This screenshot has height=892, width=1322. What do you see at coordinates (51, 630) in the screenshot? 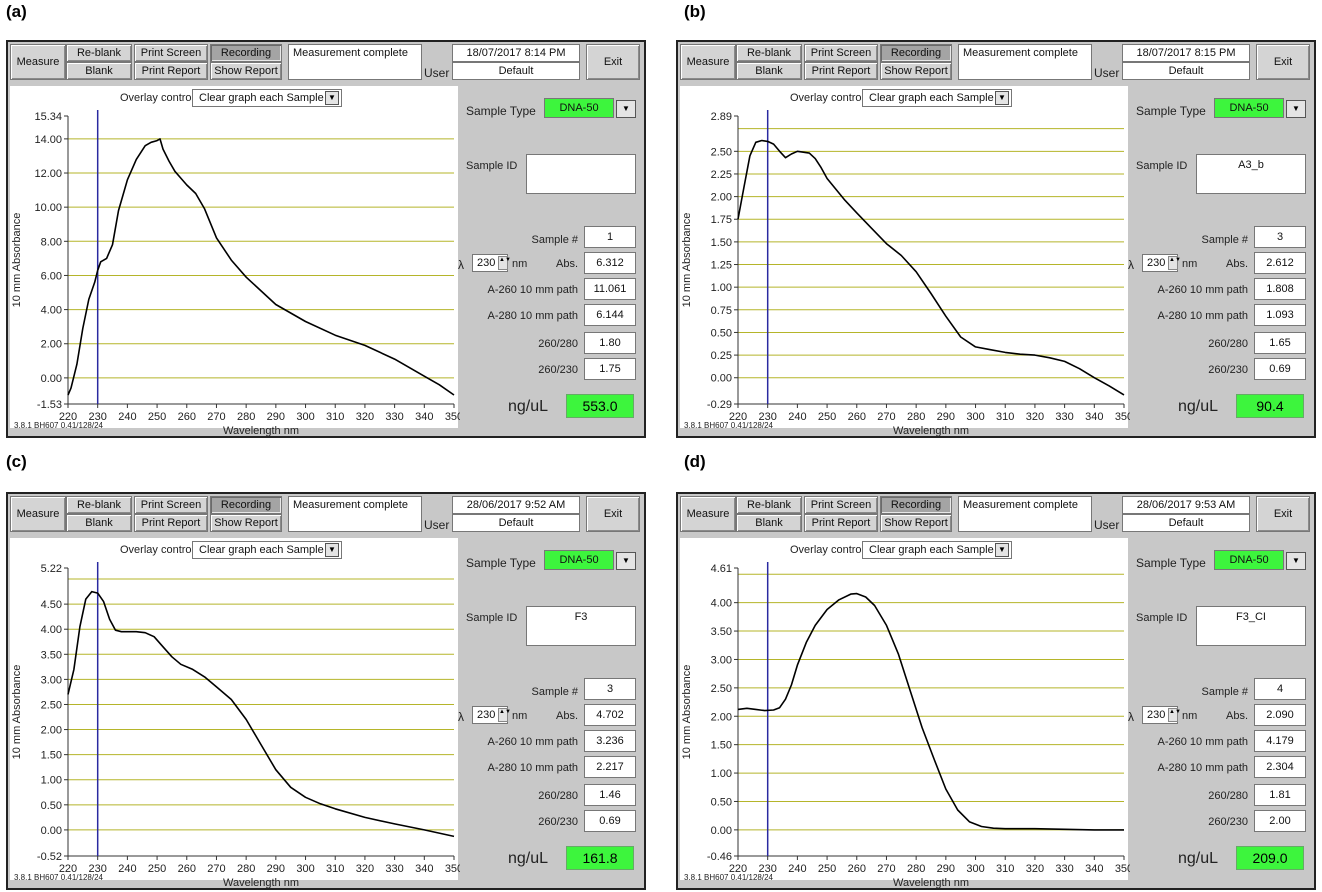
I see `y-tick-label: 4.00` at bounding box center [51, 630].